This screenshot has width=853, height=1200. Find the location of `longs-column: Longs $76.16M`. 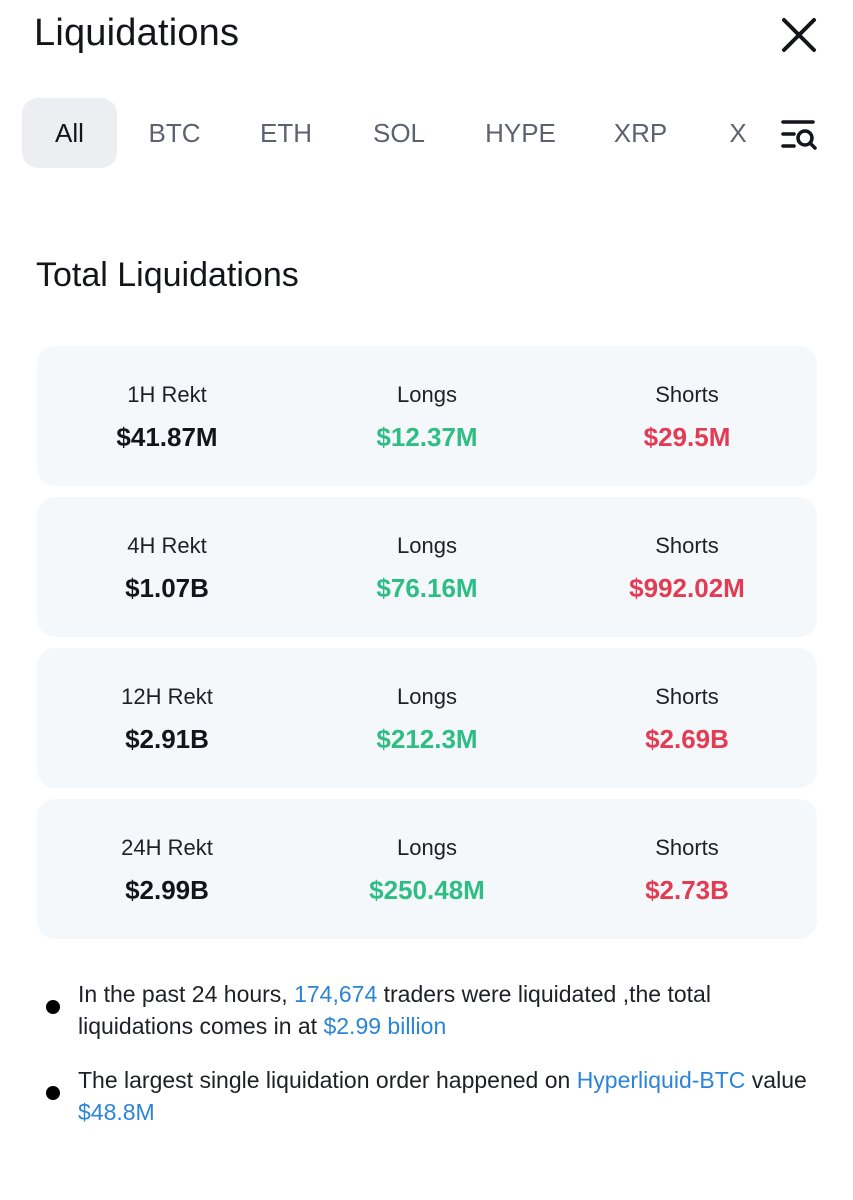

longs-column: Longs $76.16M is located at coordinates (427, 567).